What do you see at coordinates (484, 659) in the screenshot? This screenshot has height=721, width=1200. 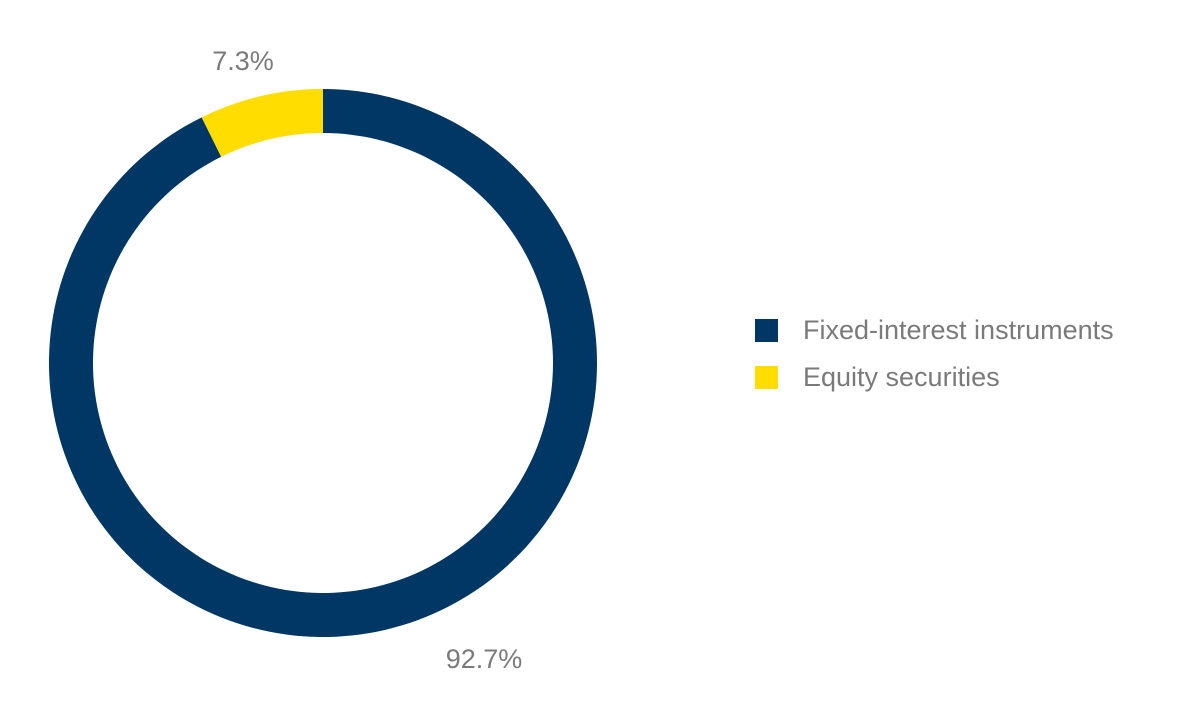 I see `data-label-fixed-interest: 92.7%` at bounding box center [484, 659].